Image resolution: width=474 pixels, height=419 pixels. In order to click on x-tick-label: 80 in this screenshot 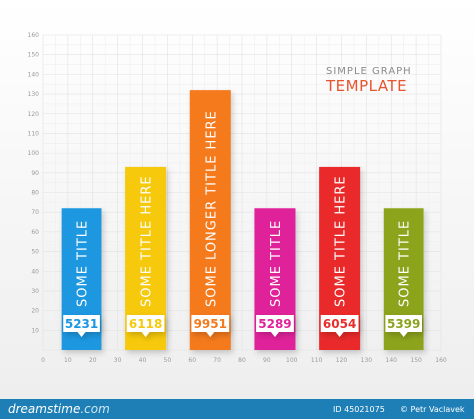, I will do `click(242, 360)`.